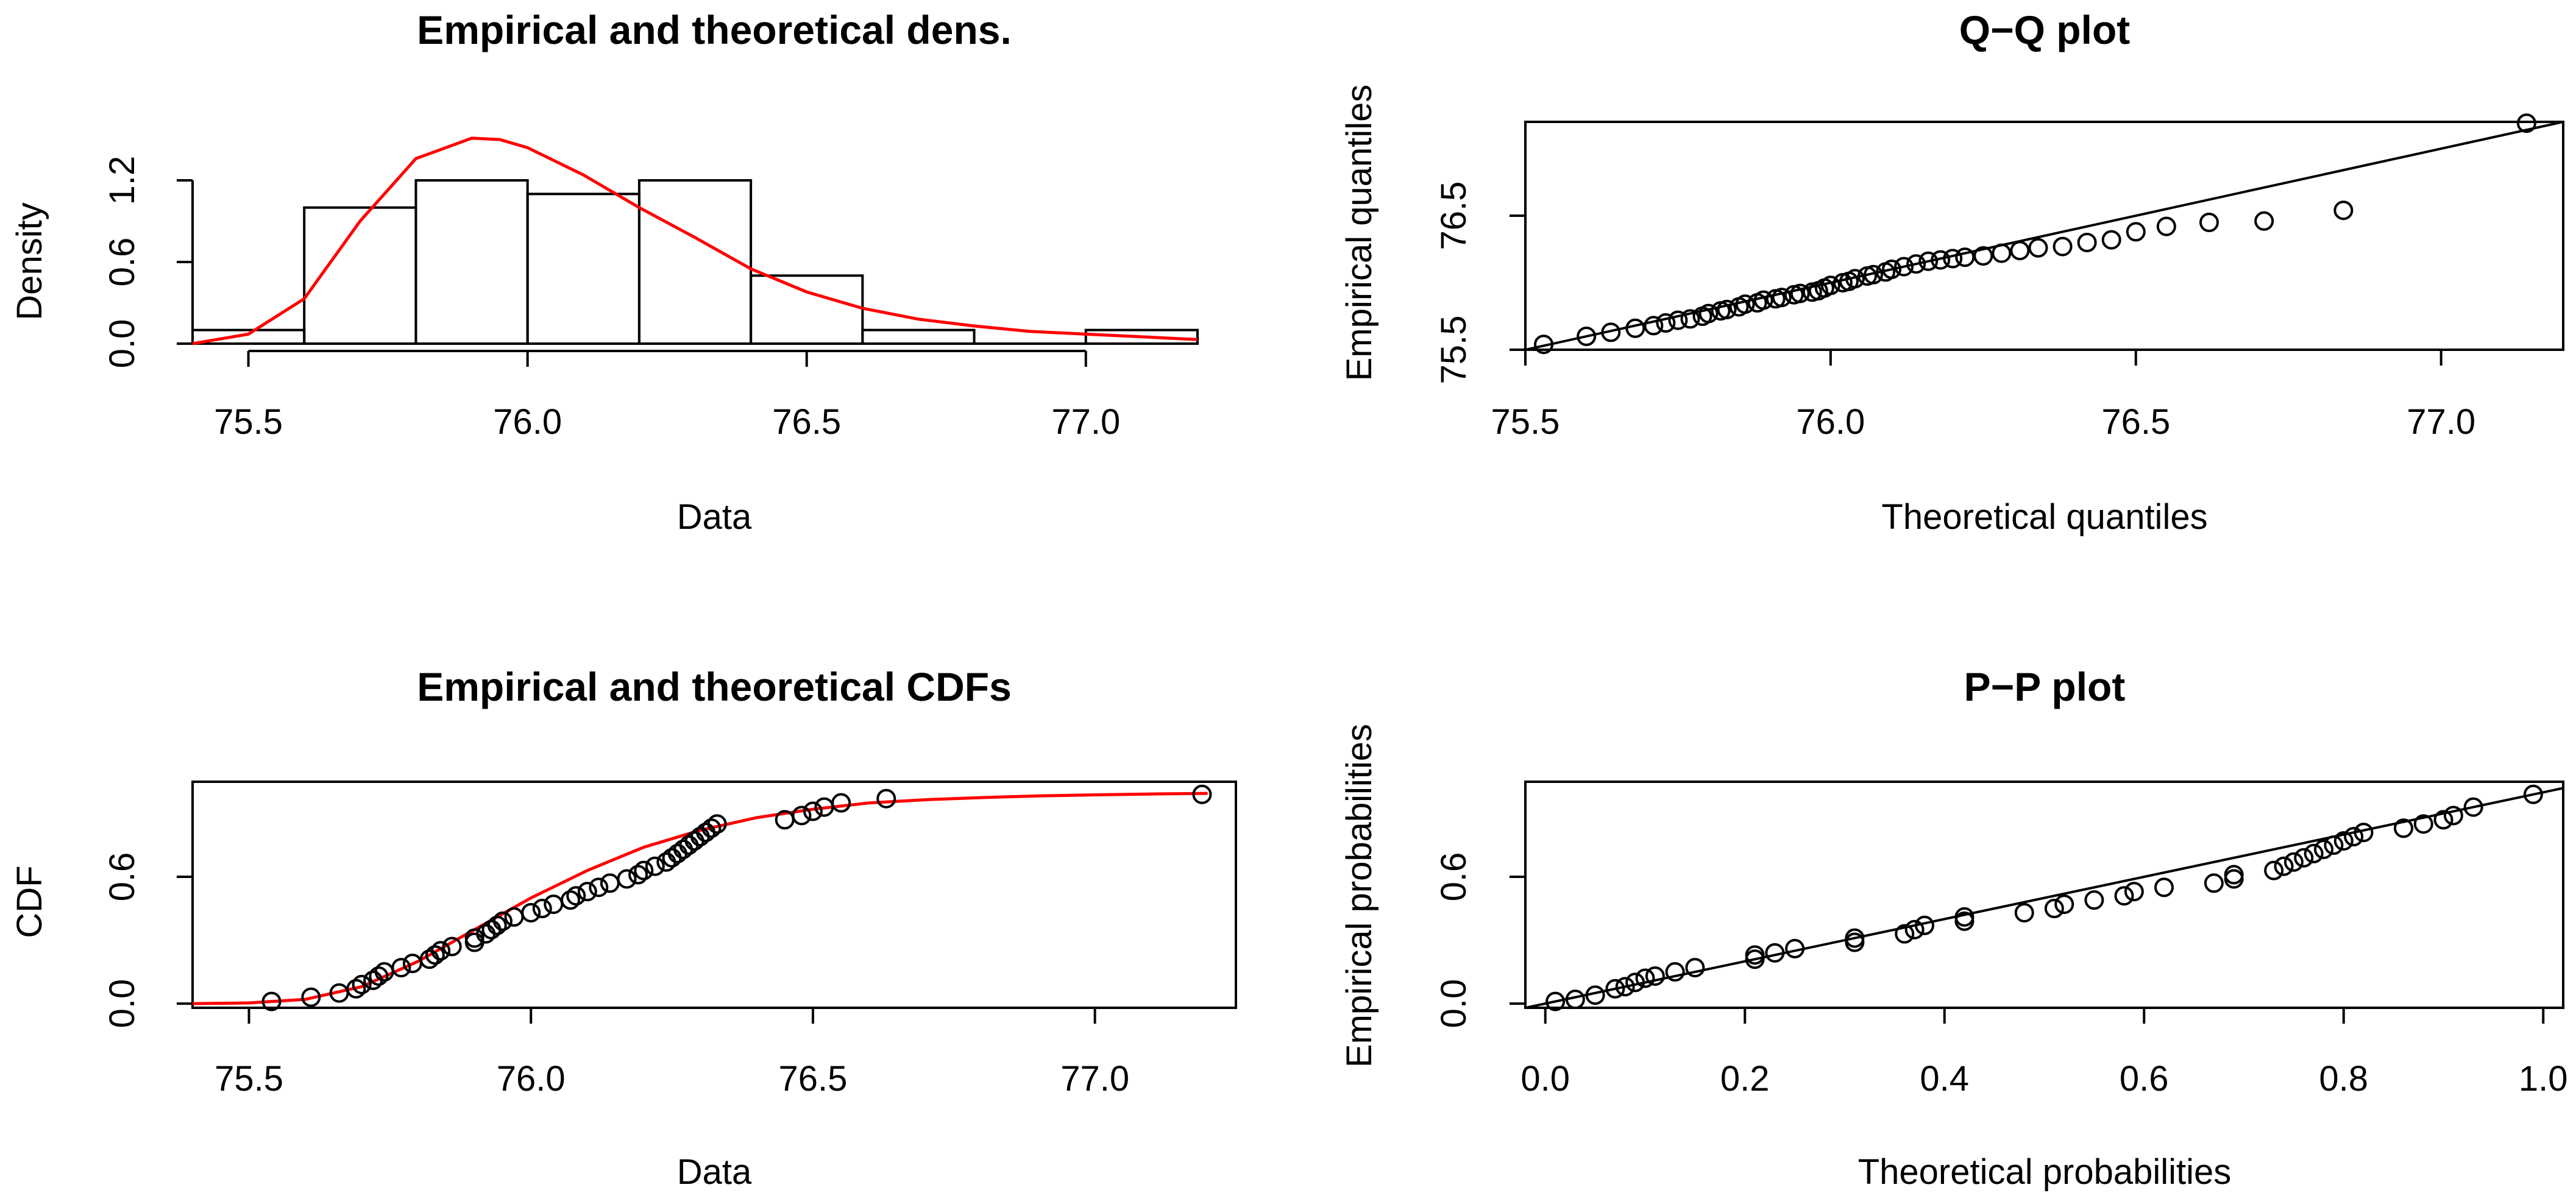 The width and height of the screenshot is (2576, 1204). I want to click on x-tick-label: 0.8, so click(2343, 1079).